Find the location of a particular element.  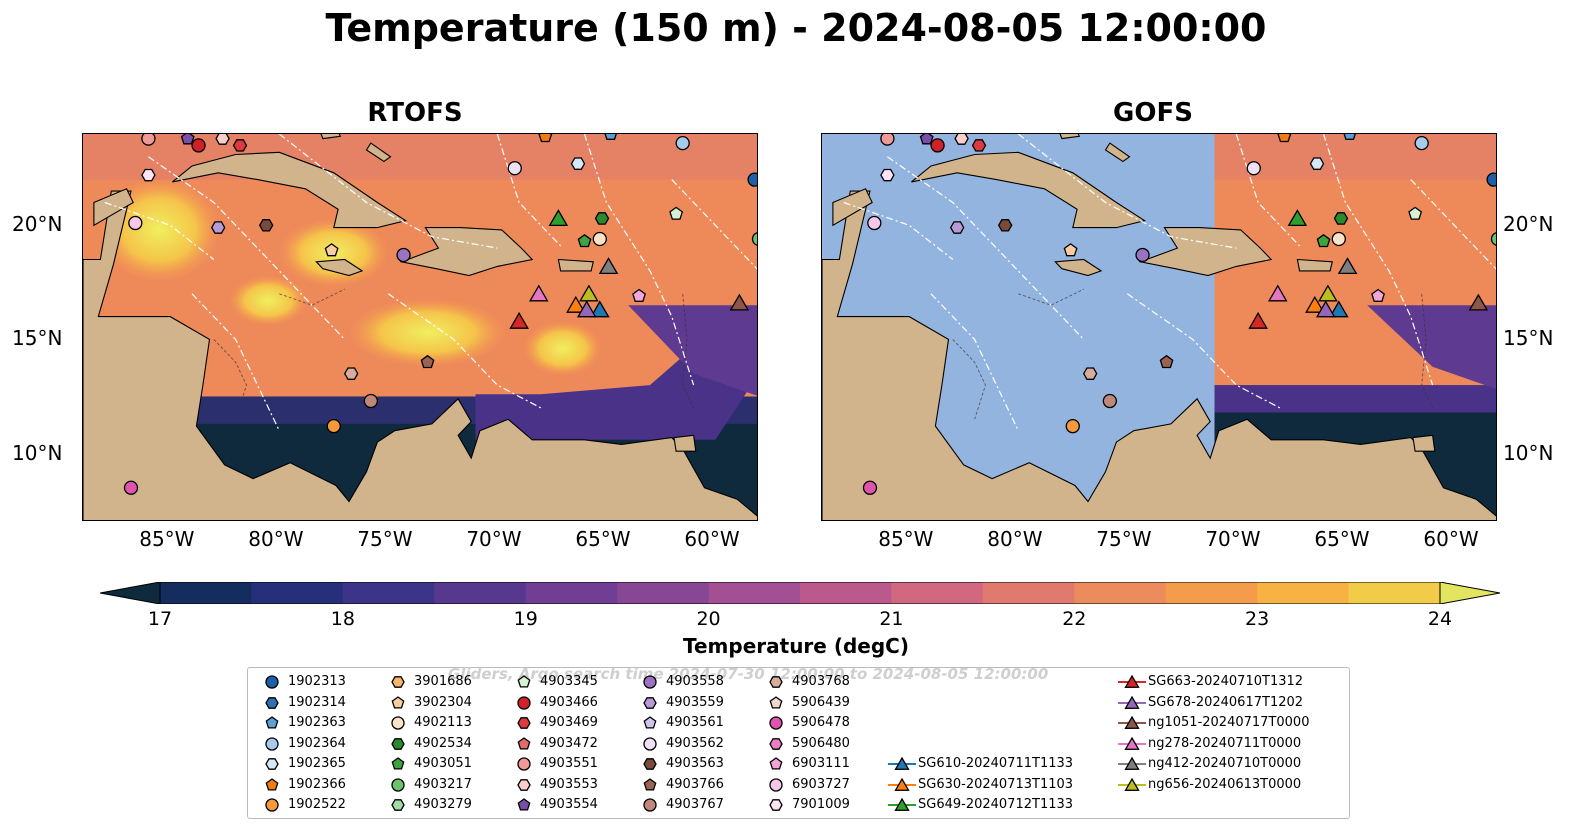

legend-item-label: 1902365 is located at coordinates (317, 763).